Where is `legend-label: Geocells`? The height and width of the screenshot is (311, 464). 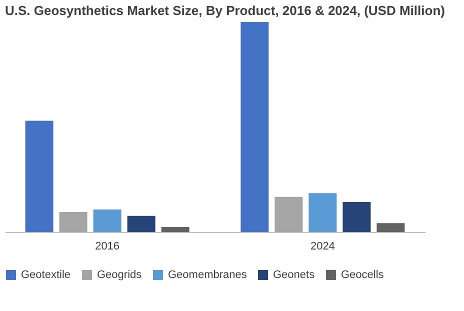 legend-label: Geocells is located at coordinates (362, 275).